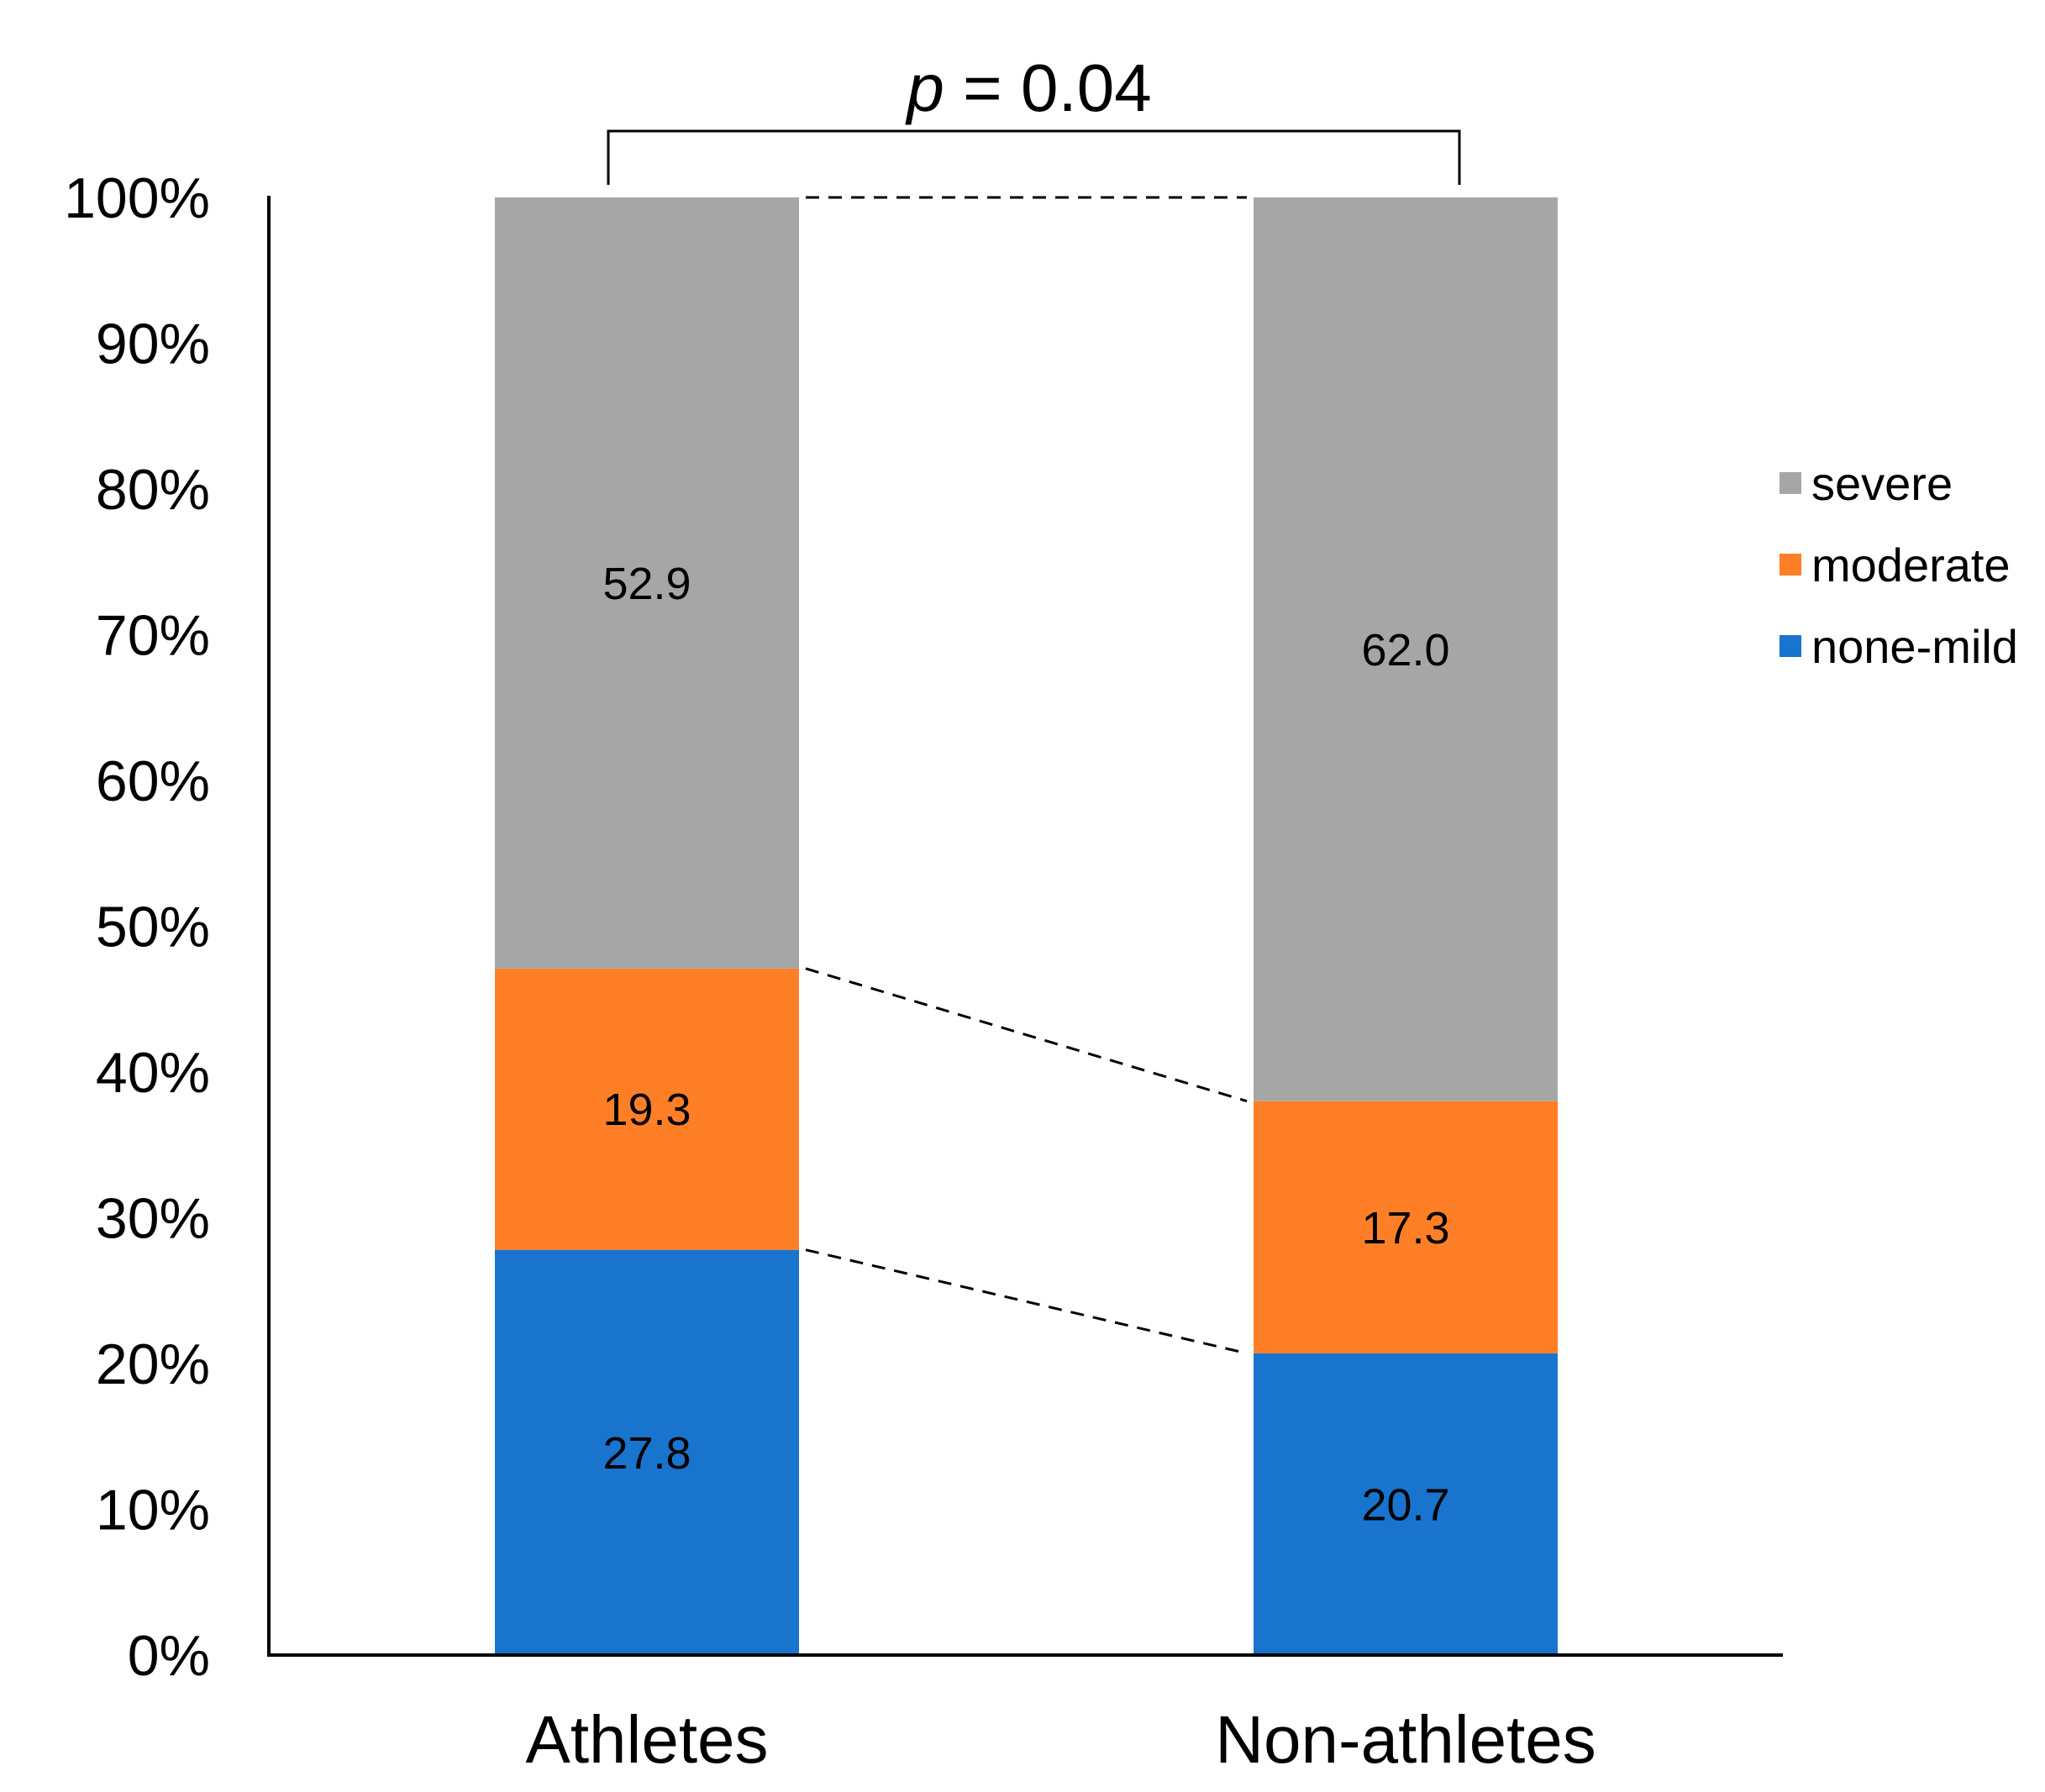 Image resolution: width=2045 pixels, height=1792 pixels. What do you see at coordinates (153, 1073) in the screenshot?
I see `y-tick-label: 40%` at bounding box center [153, 1073].